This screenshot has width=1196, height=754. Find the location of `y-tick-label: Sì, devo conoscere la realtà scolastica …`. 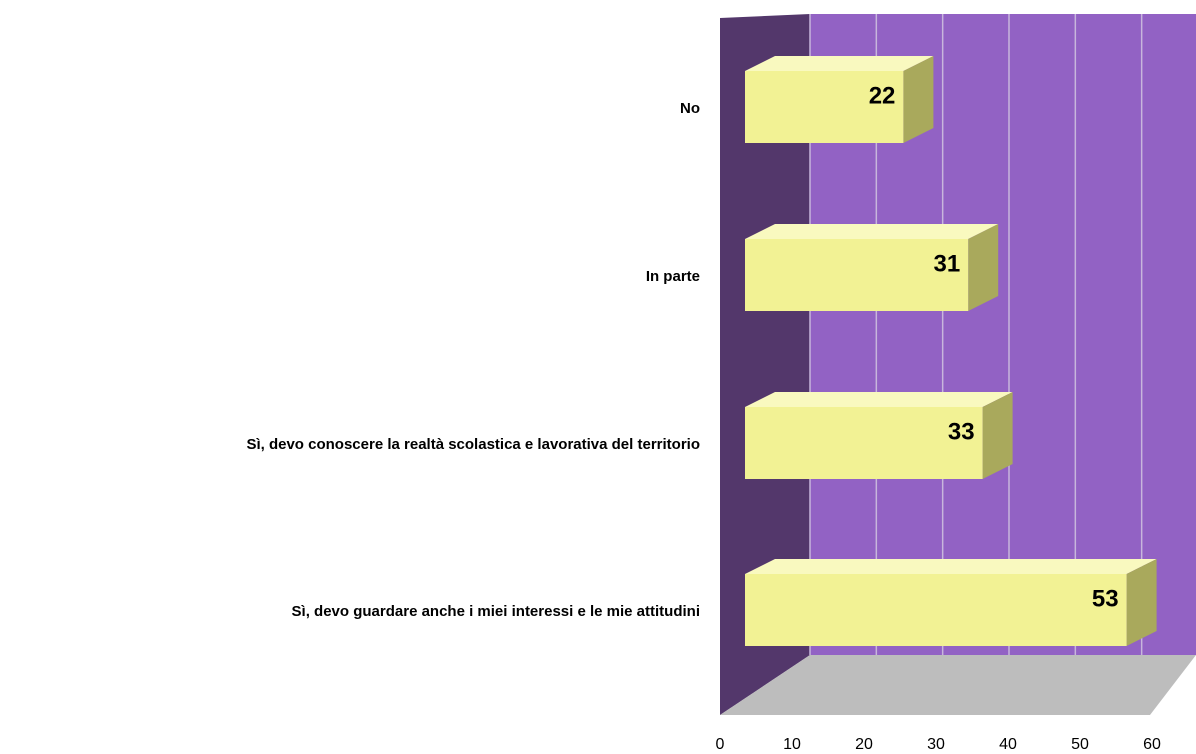

y-tick-label: Sì, devo conoscere la realtà scolastica … is located at coordinates (473, 444).